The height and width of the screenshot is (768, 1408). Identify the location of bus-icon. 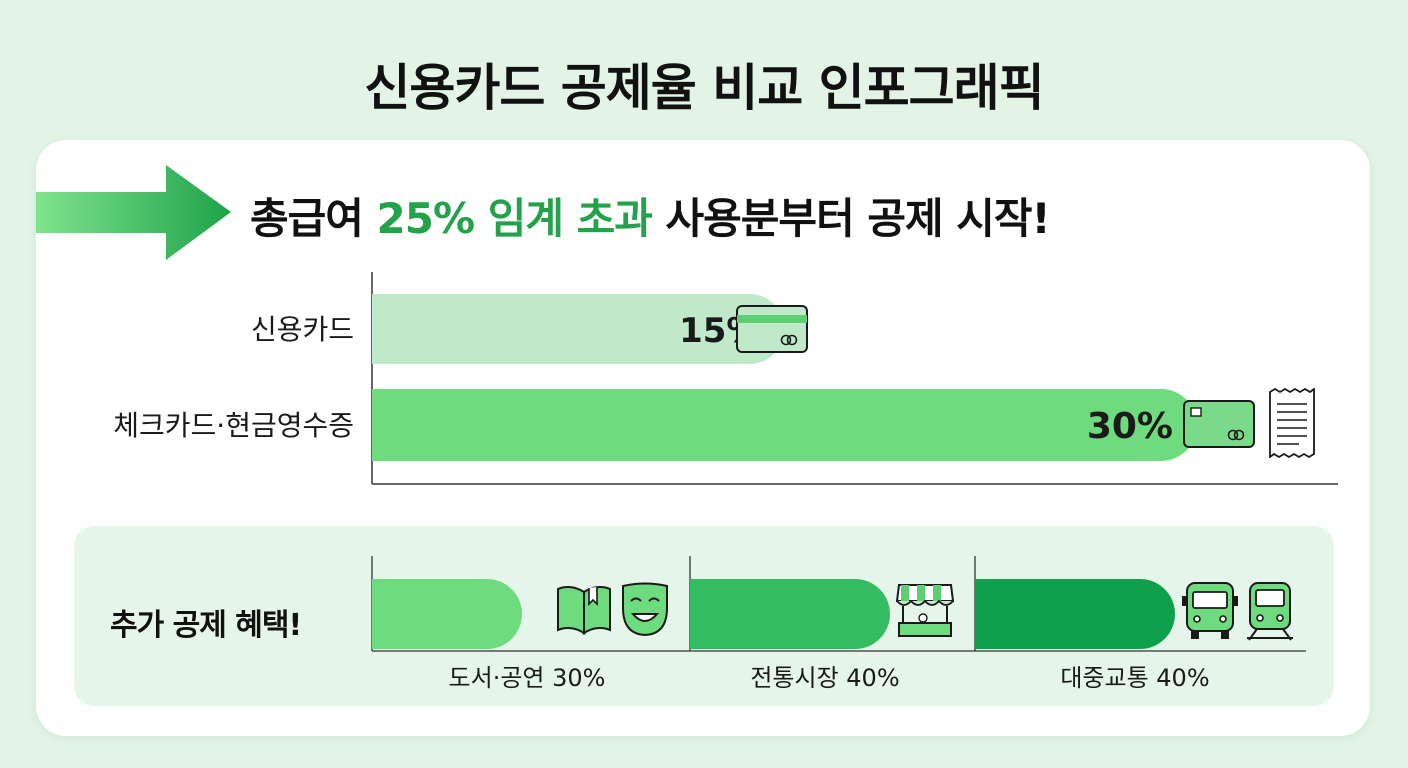
(1210, 610).